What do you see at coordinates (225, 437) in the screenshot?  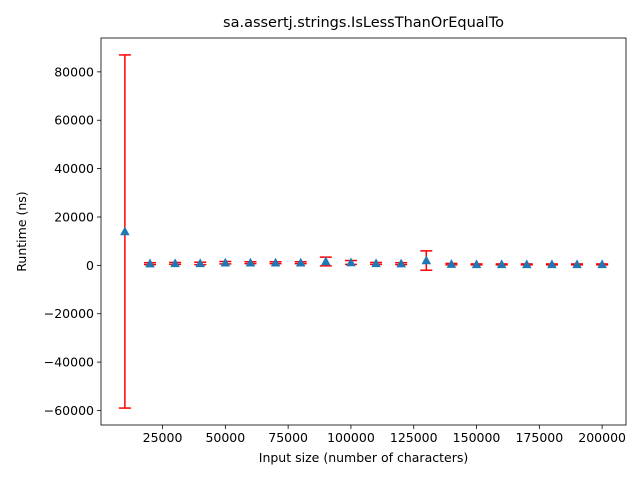 I see `x-tick-label: 50000` at bounding box center [225, 437].